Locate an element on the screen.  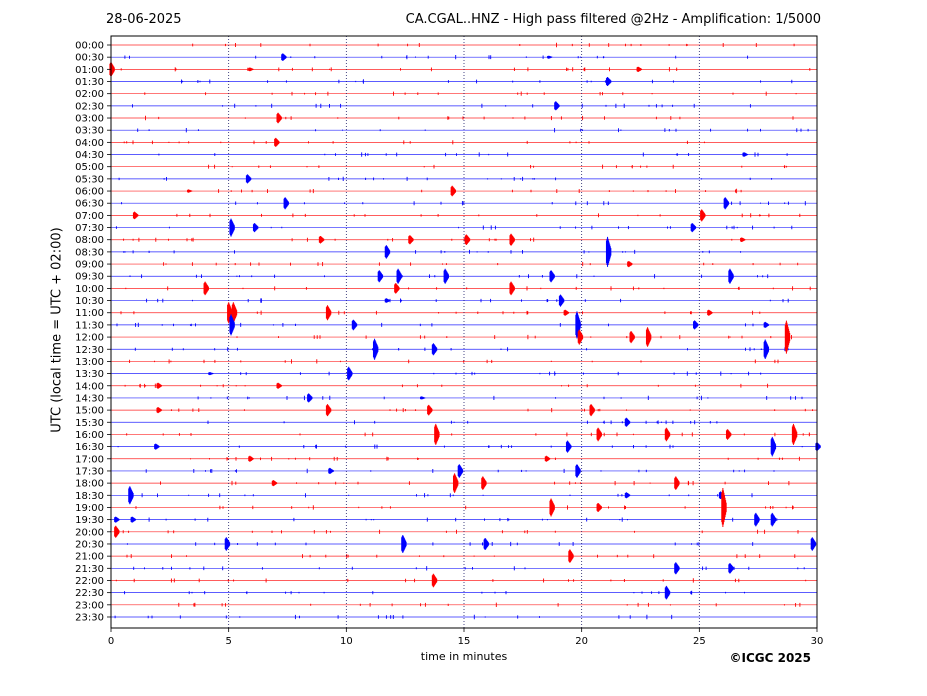
y-tick-label: 16:30 is located at coordinates (89, 447).